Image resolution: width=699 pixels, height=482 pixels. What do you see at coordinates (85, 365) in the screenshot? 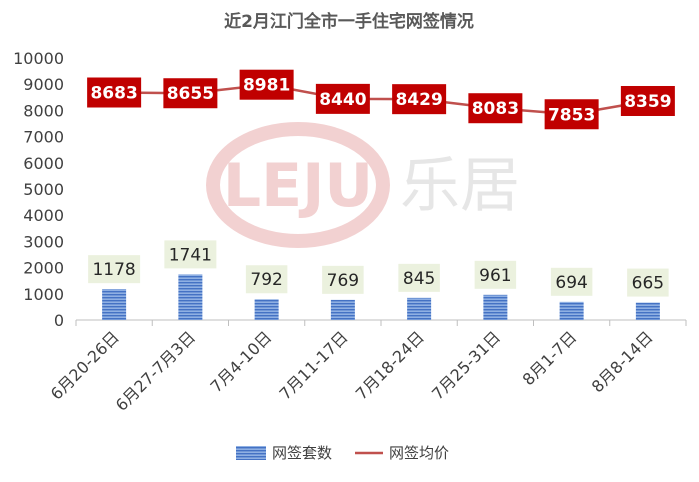
I see `x-tick-label: 6月20-26日` at bounding box center [85, 365].